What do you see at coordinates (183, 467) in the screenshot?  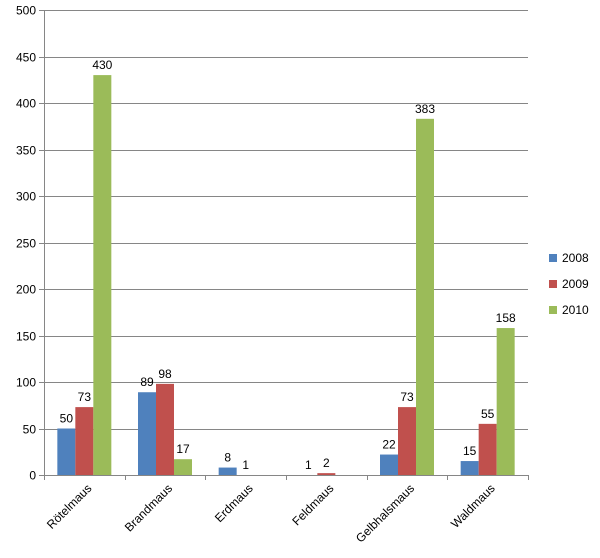 I see `bar-2010-brandmaus` at bounding box center [183, 467].